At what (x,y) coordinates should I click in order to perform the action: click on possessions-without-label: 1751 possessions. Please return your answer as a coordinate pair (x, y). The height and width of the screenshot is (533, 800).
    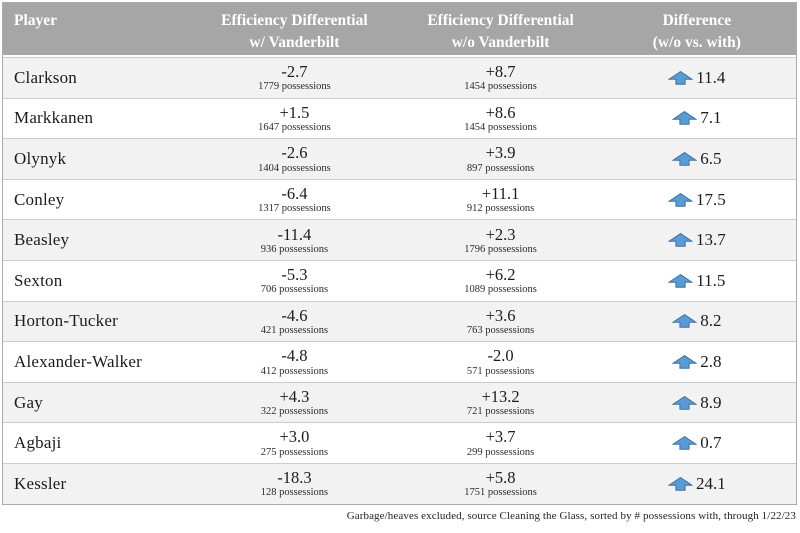
    Looking at the image, I should click on (500, 493).